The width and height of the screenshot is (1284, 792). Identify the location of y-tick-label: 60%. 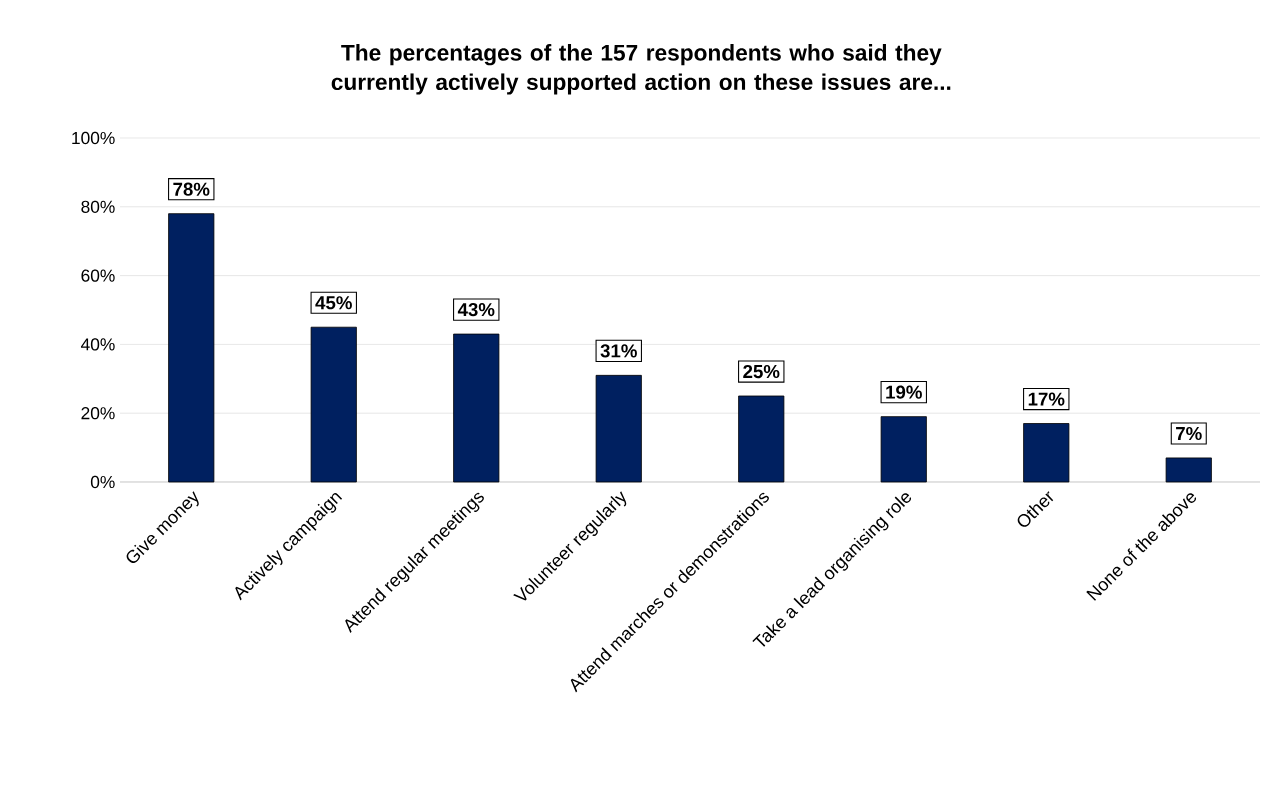
(98, 275).